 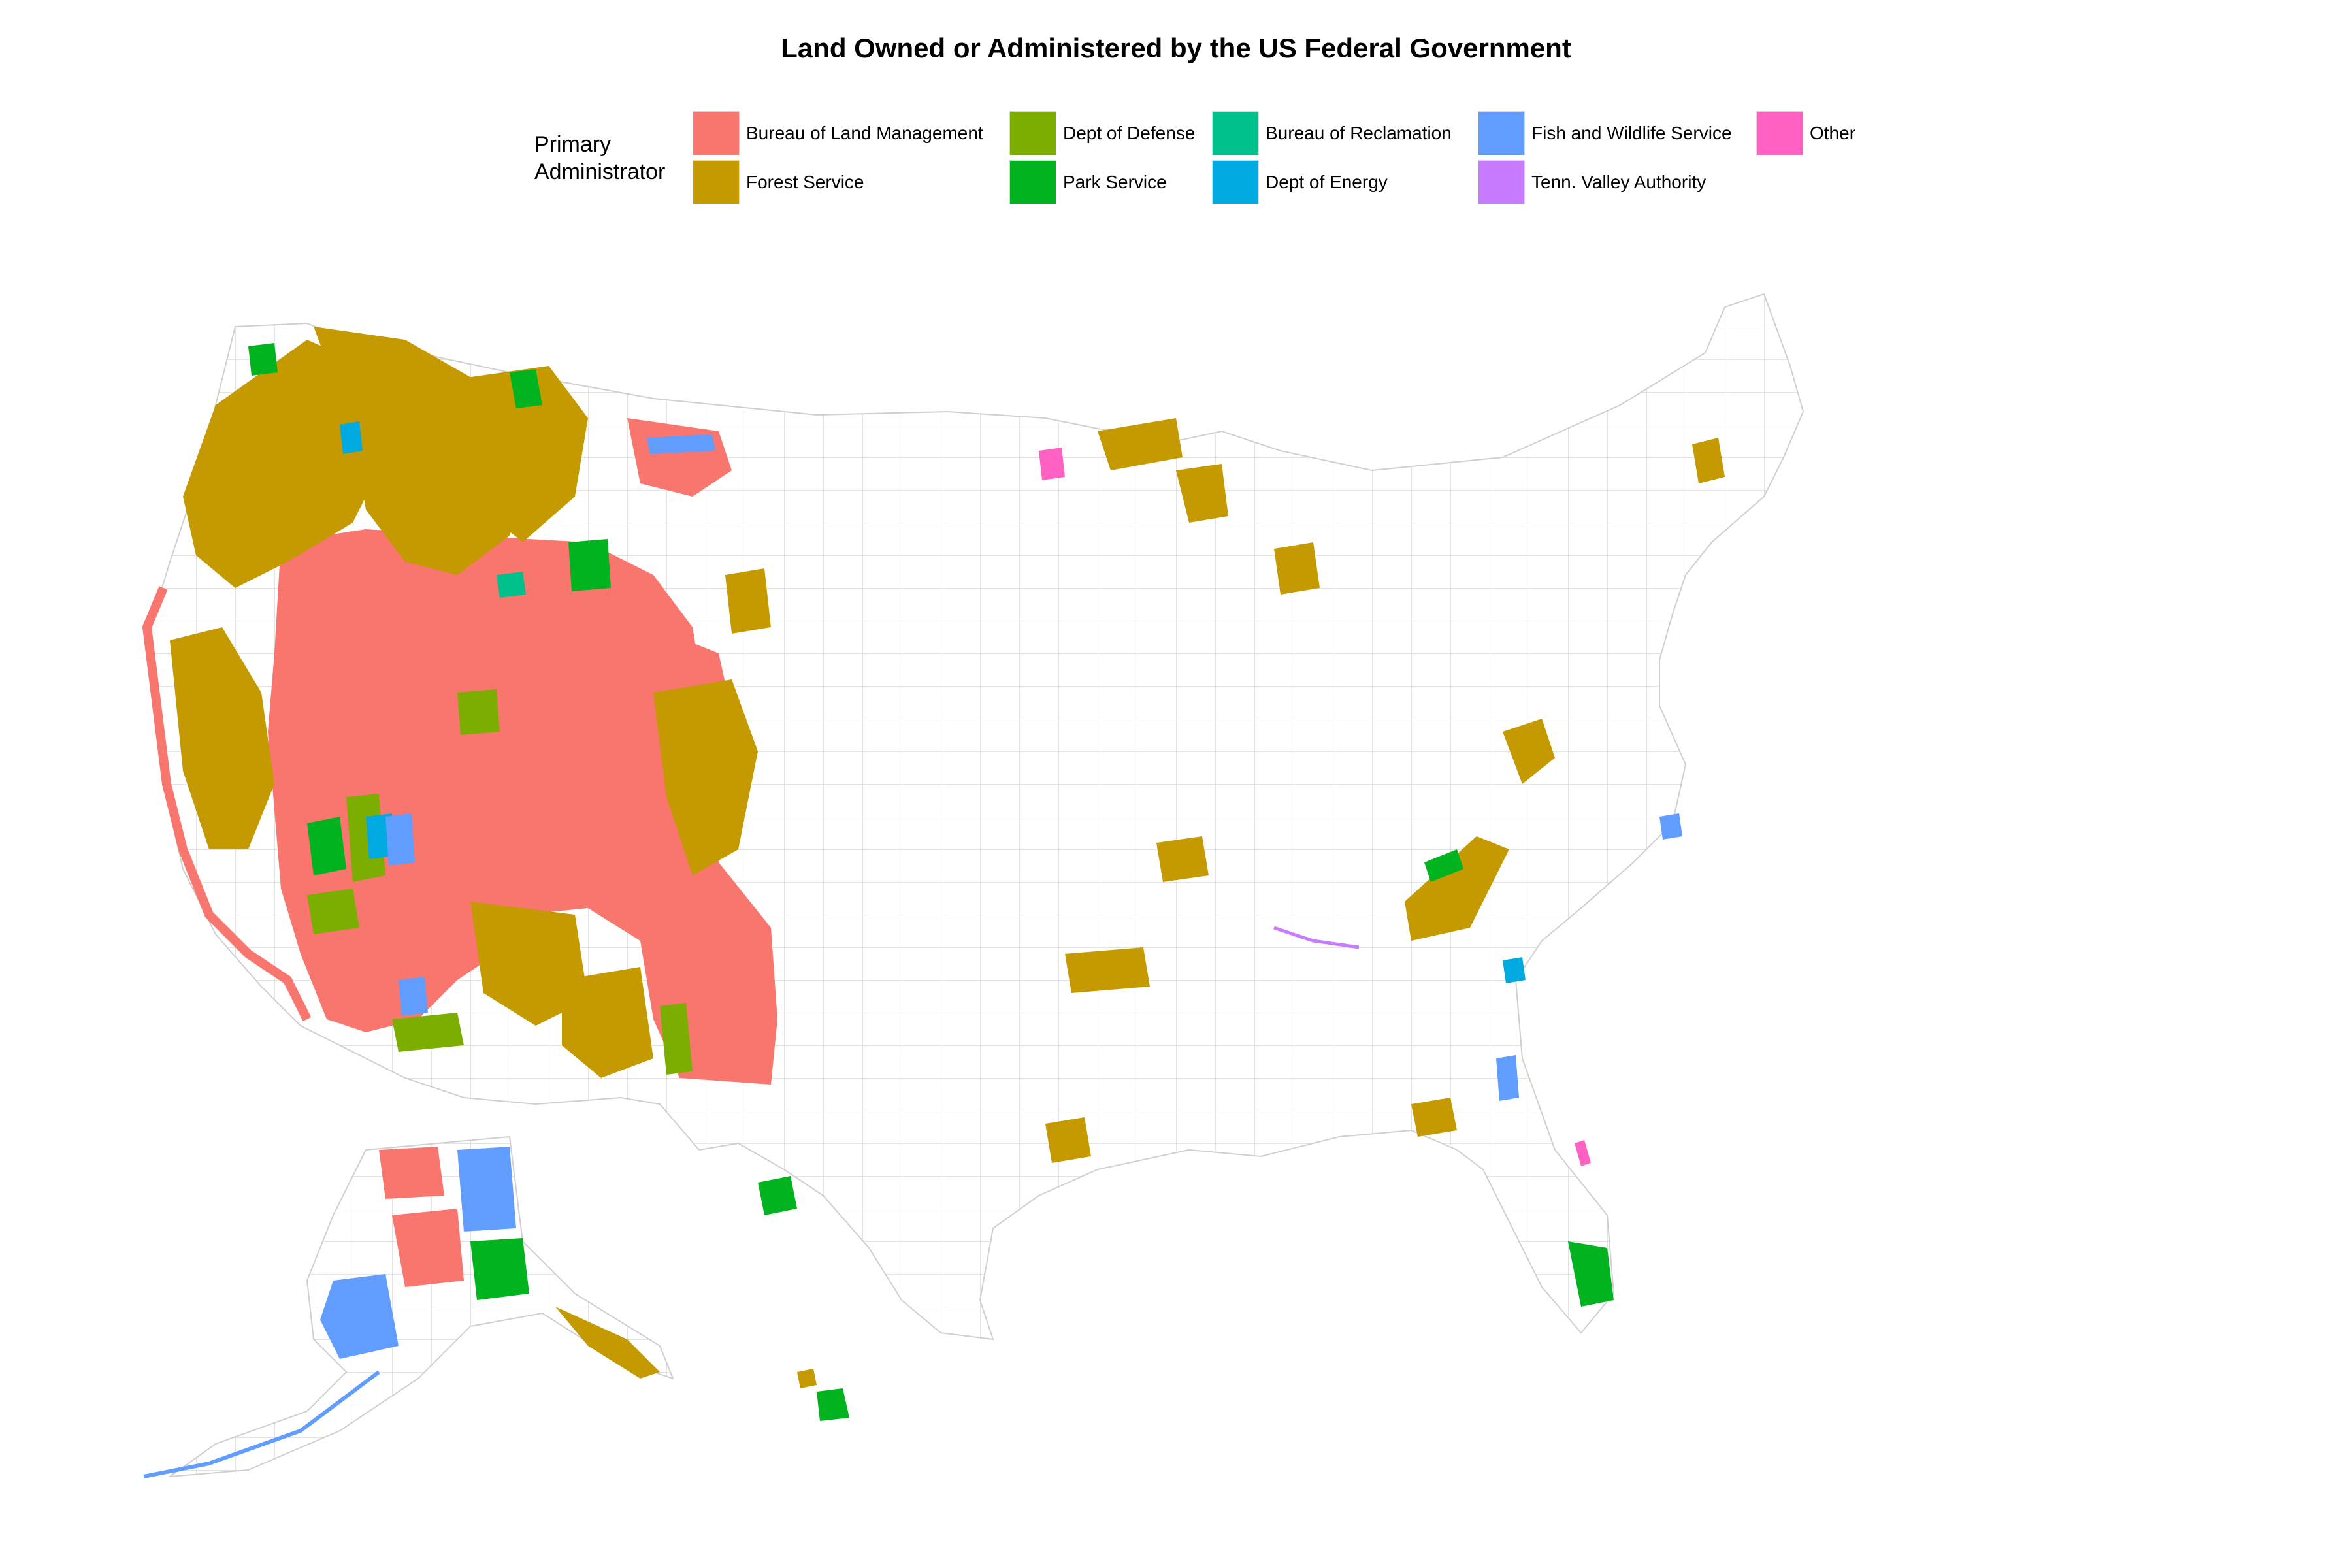 What do you see at coordinates (351, 437) in the screenshot?
I see `energy-hanford` at bounding box center [351, 437].